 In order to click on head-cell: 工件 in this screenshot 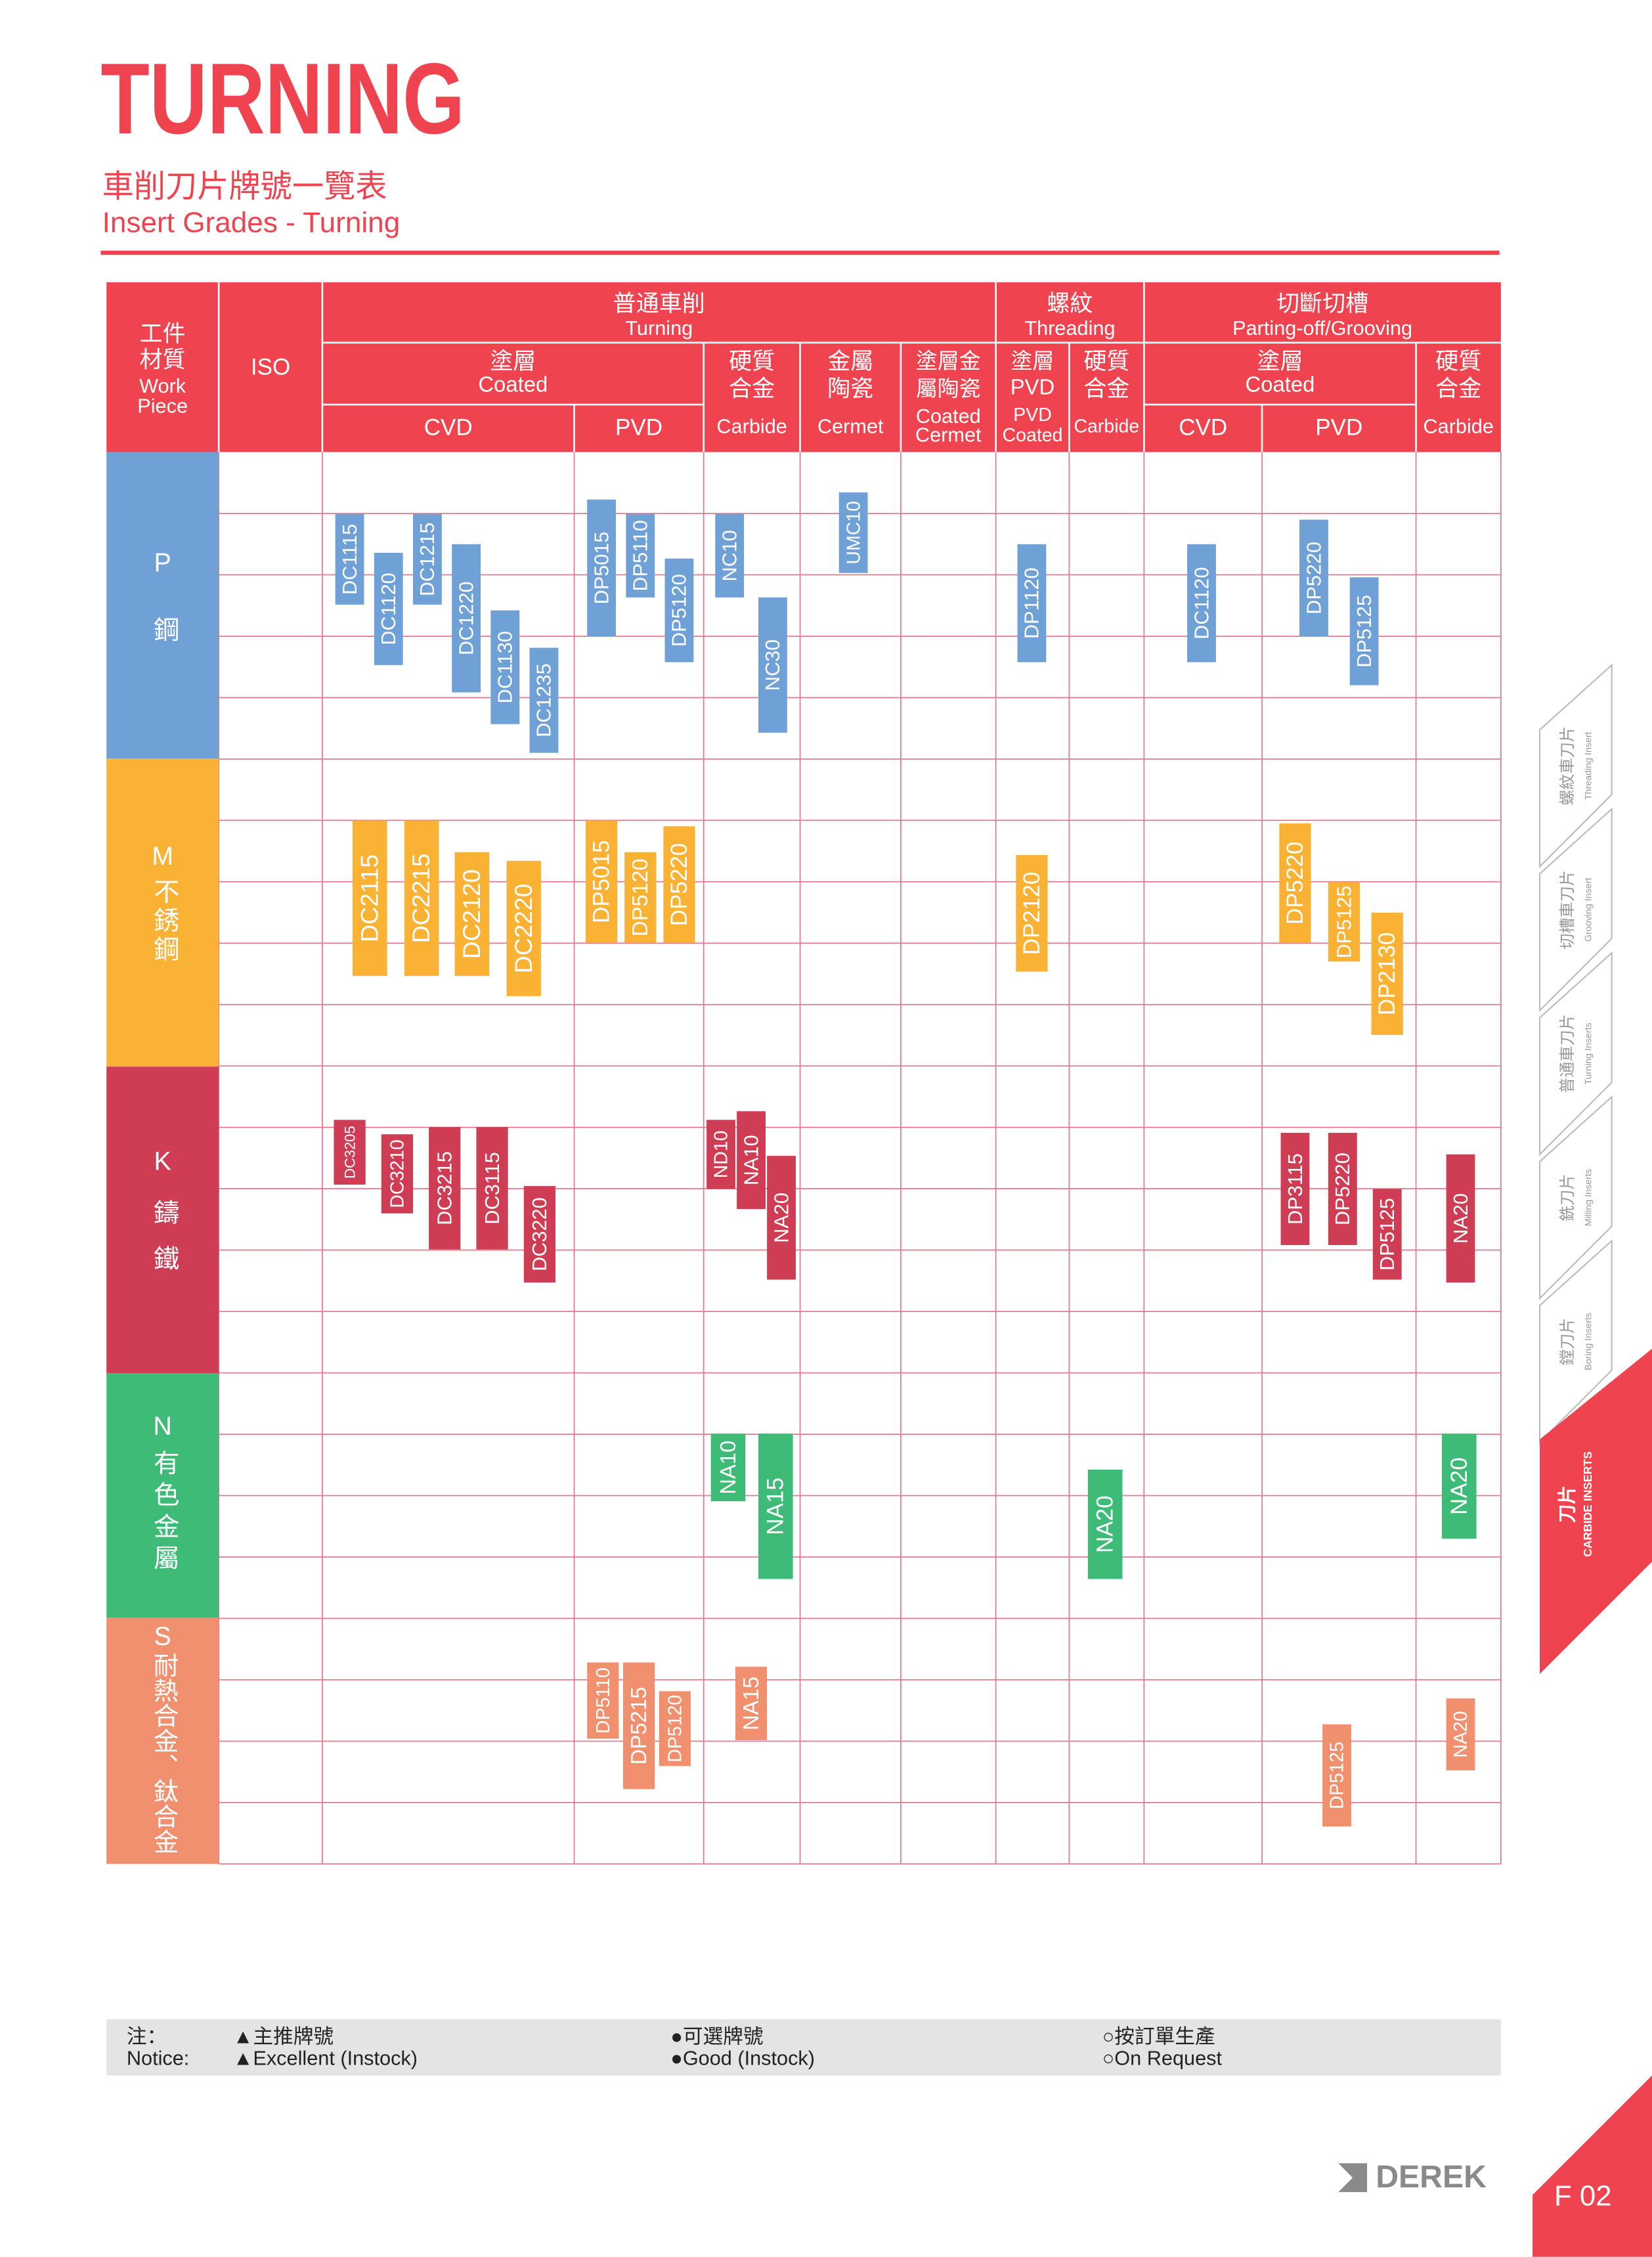, I will do `click(163, 334)`.